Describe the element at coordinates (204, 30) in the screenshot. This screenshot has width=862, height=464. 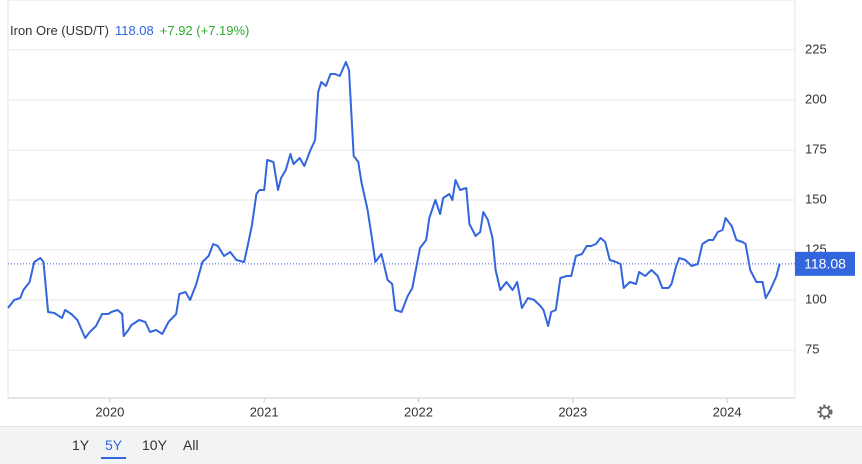
I see `change: +7.92 (+7.19%)` at that location.